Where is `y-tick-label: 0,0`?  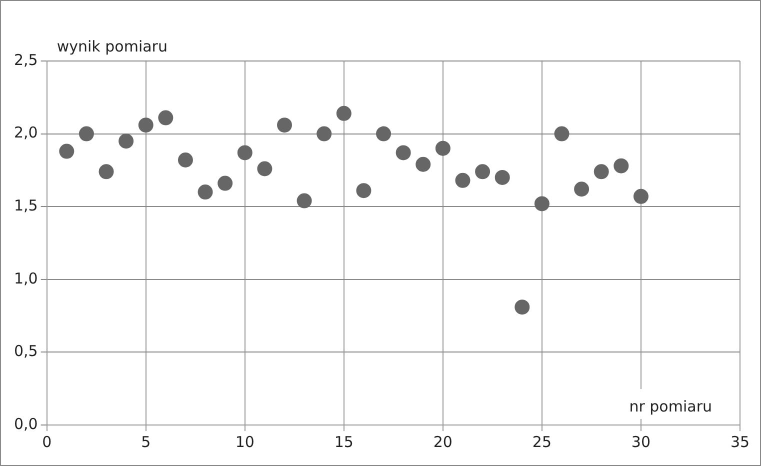
y-tick-label: 0,0 is located at coordinates (26, 423).